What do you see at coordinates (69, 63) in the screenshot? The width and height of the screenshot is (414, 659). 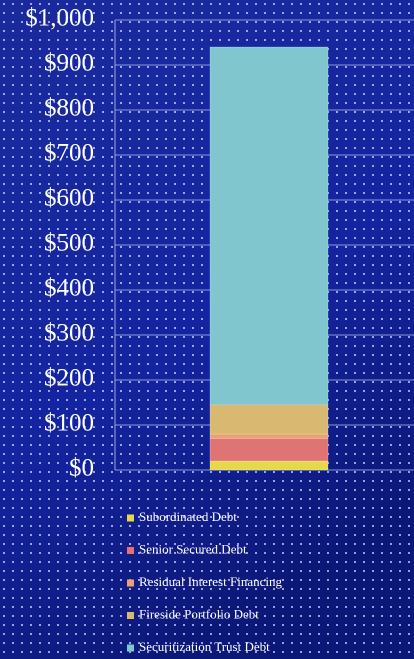 I see `y-tick-label: $900` at bounding box center [69, 63].